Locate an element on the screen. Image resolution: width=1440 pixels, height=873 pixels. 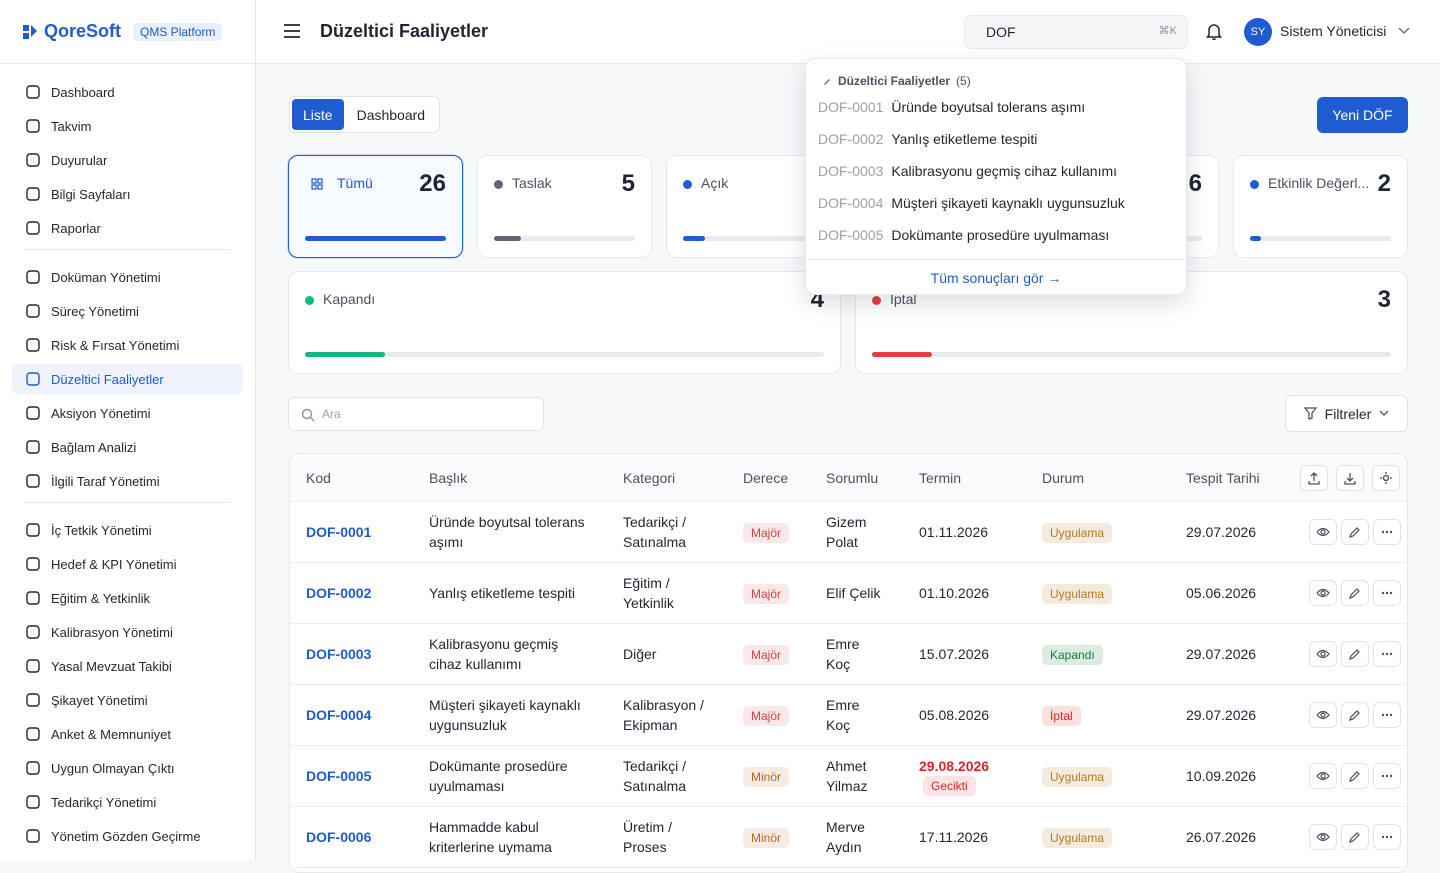
view-tab: Dashboard is located at coordinates (391, 114).